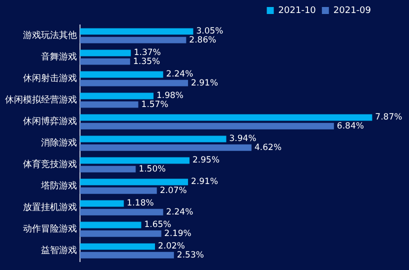 The image size is (409, 270). I want to click on data-label: 2.53%, so click(190, 255).